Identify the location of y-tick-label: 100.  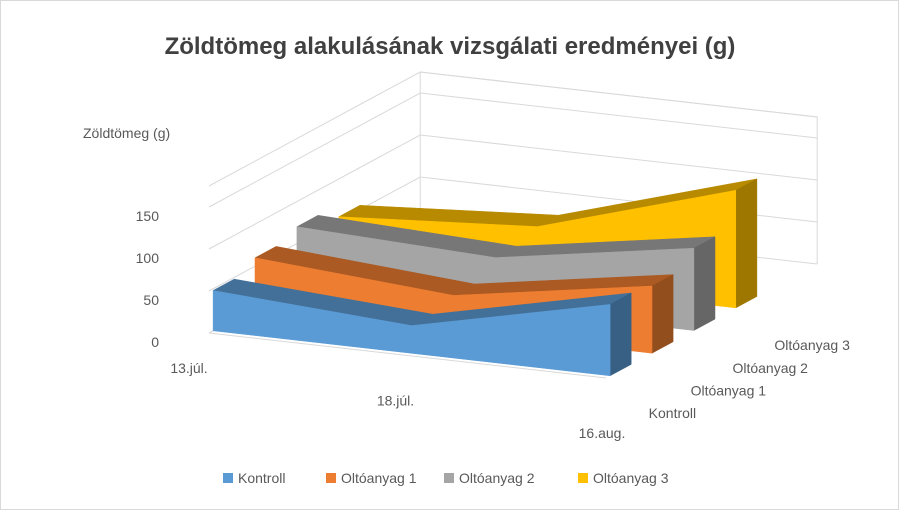
(148, 258).